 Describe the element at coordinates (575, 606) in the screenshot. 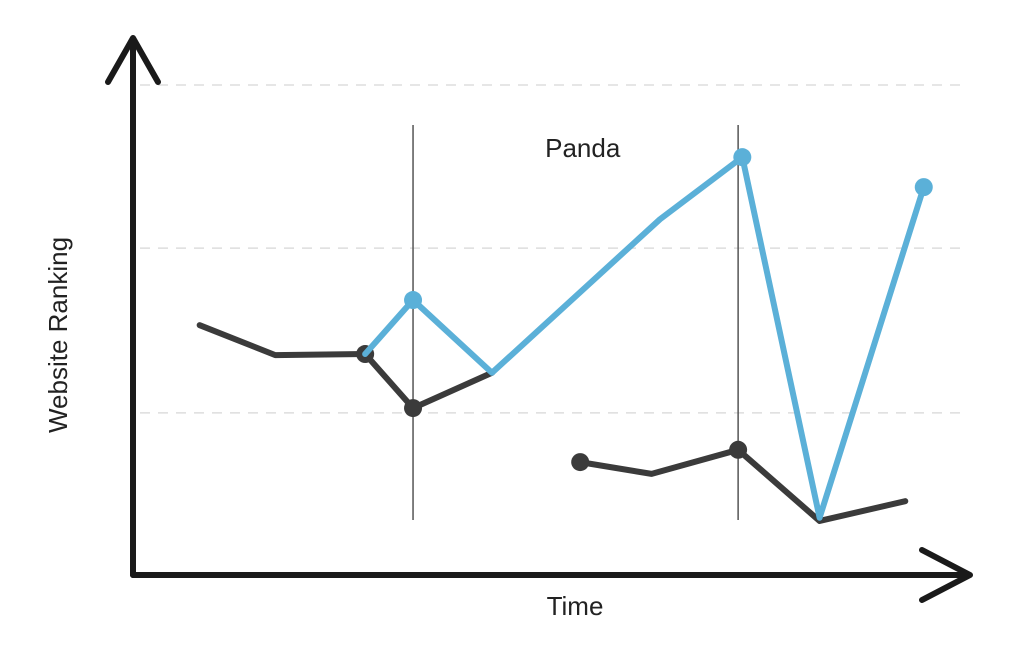

I see `x-axis-label: Time` at that location.